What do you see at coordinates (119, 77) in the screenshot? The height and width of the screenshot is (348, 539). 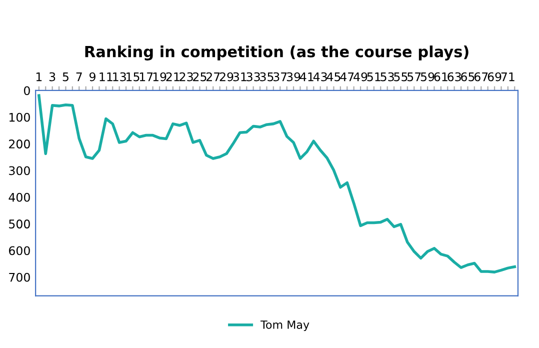 I see `x-tick-label: 13` at bounding box center [119, 77].